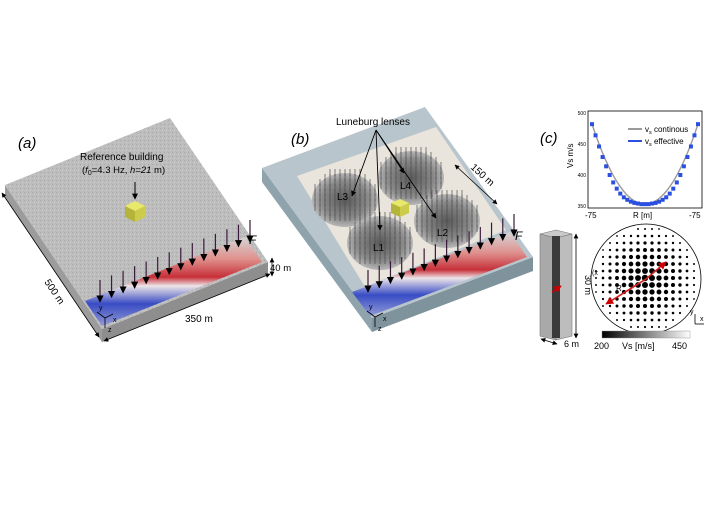 The height and width of the screenshot is (530, 707). Describe the element at coordinates (601, 346) in the screenshot. I see `colorbar-min: 200` at that location.